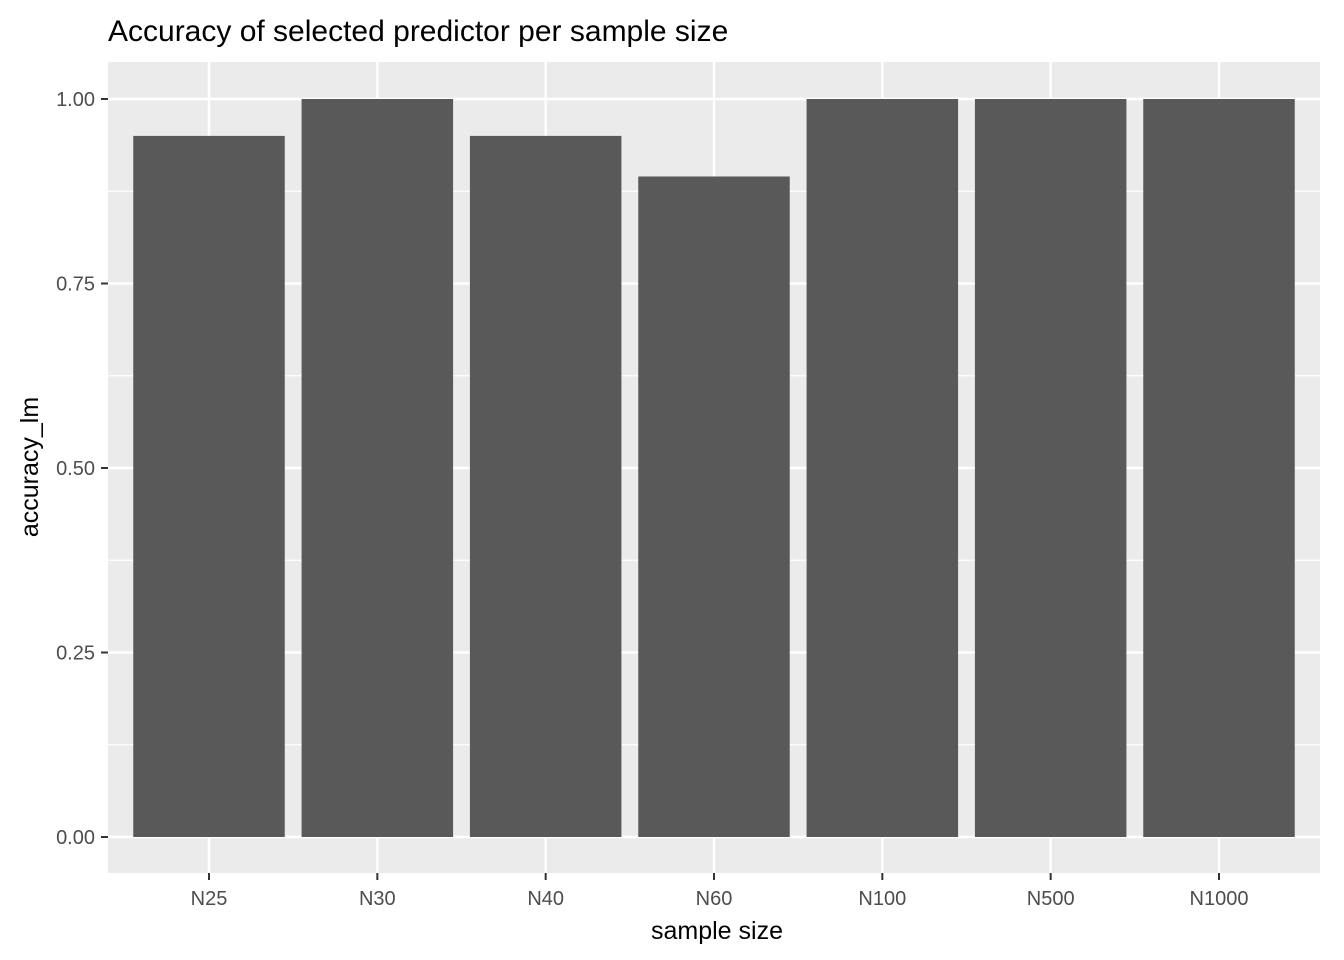 This screenshot has width=1344, height=960. Describe the element at coordinates (1219, 899) in the screenshot. I see `x-tick-label: N1000` at that location.